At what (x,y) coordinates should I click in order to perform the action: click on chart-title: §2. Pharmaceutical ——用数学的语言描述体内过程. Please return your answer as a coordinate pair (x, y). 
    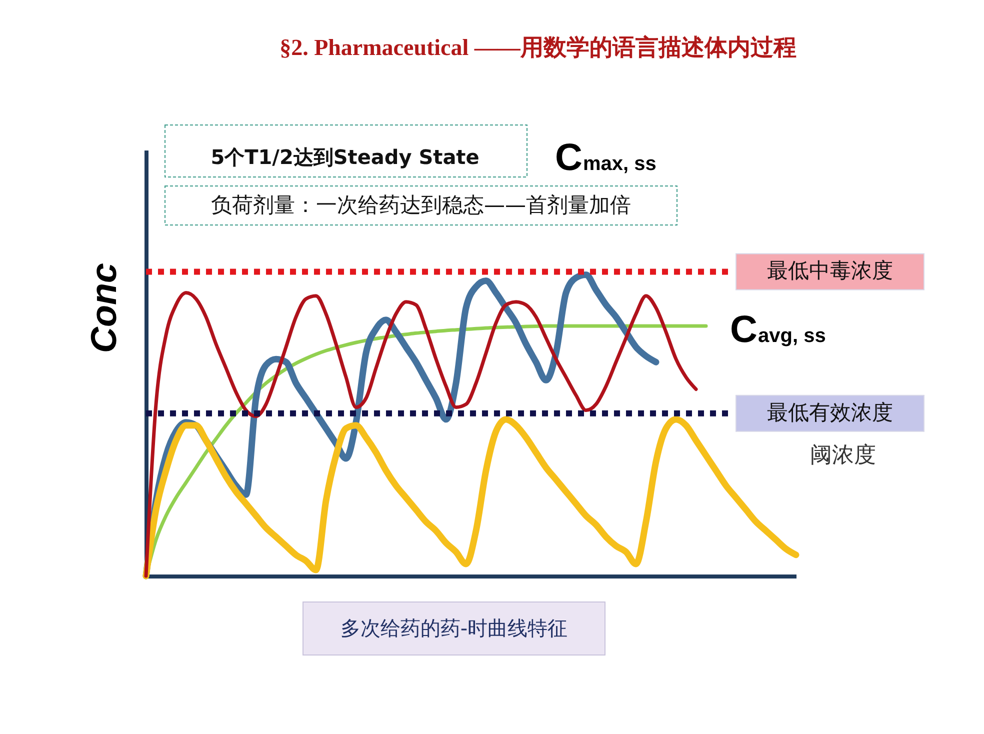
    Looking at the image, I should click on (538, 47).